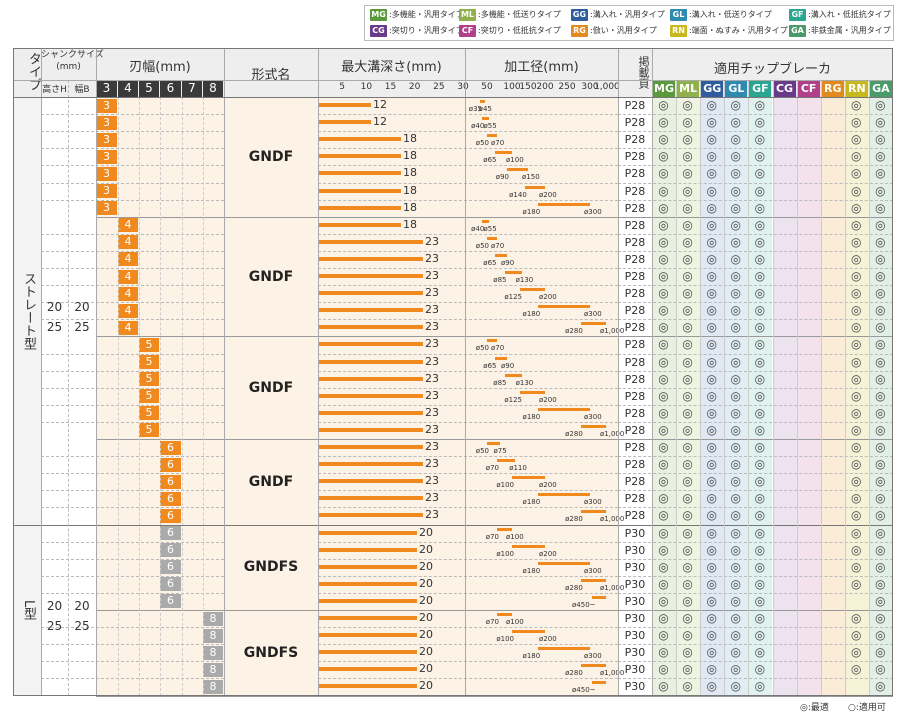 The image size is (900, 720). What do you see at coordinates (512, 87) in the screenshot?
I see `dia-tick-100: 100` at bounding box center [512, 87].